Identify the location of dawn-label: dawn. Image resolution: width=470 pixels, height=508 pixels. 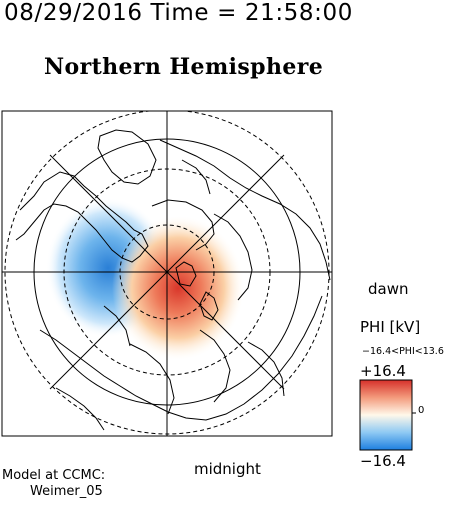
(388, 289).